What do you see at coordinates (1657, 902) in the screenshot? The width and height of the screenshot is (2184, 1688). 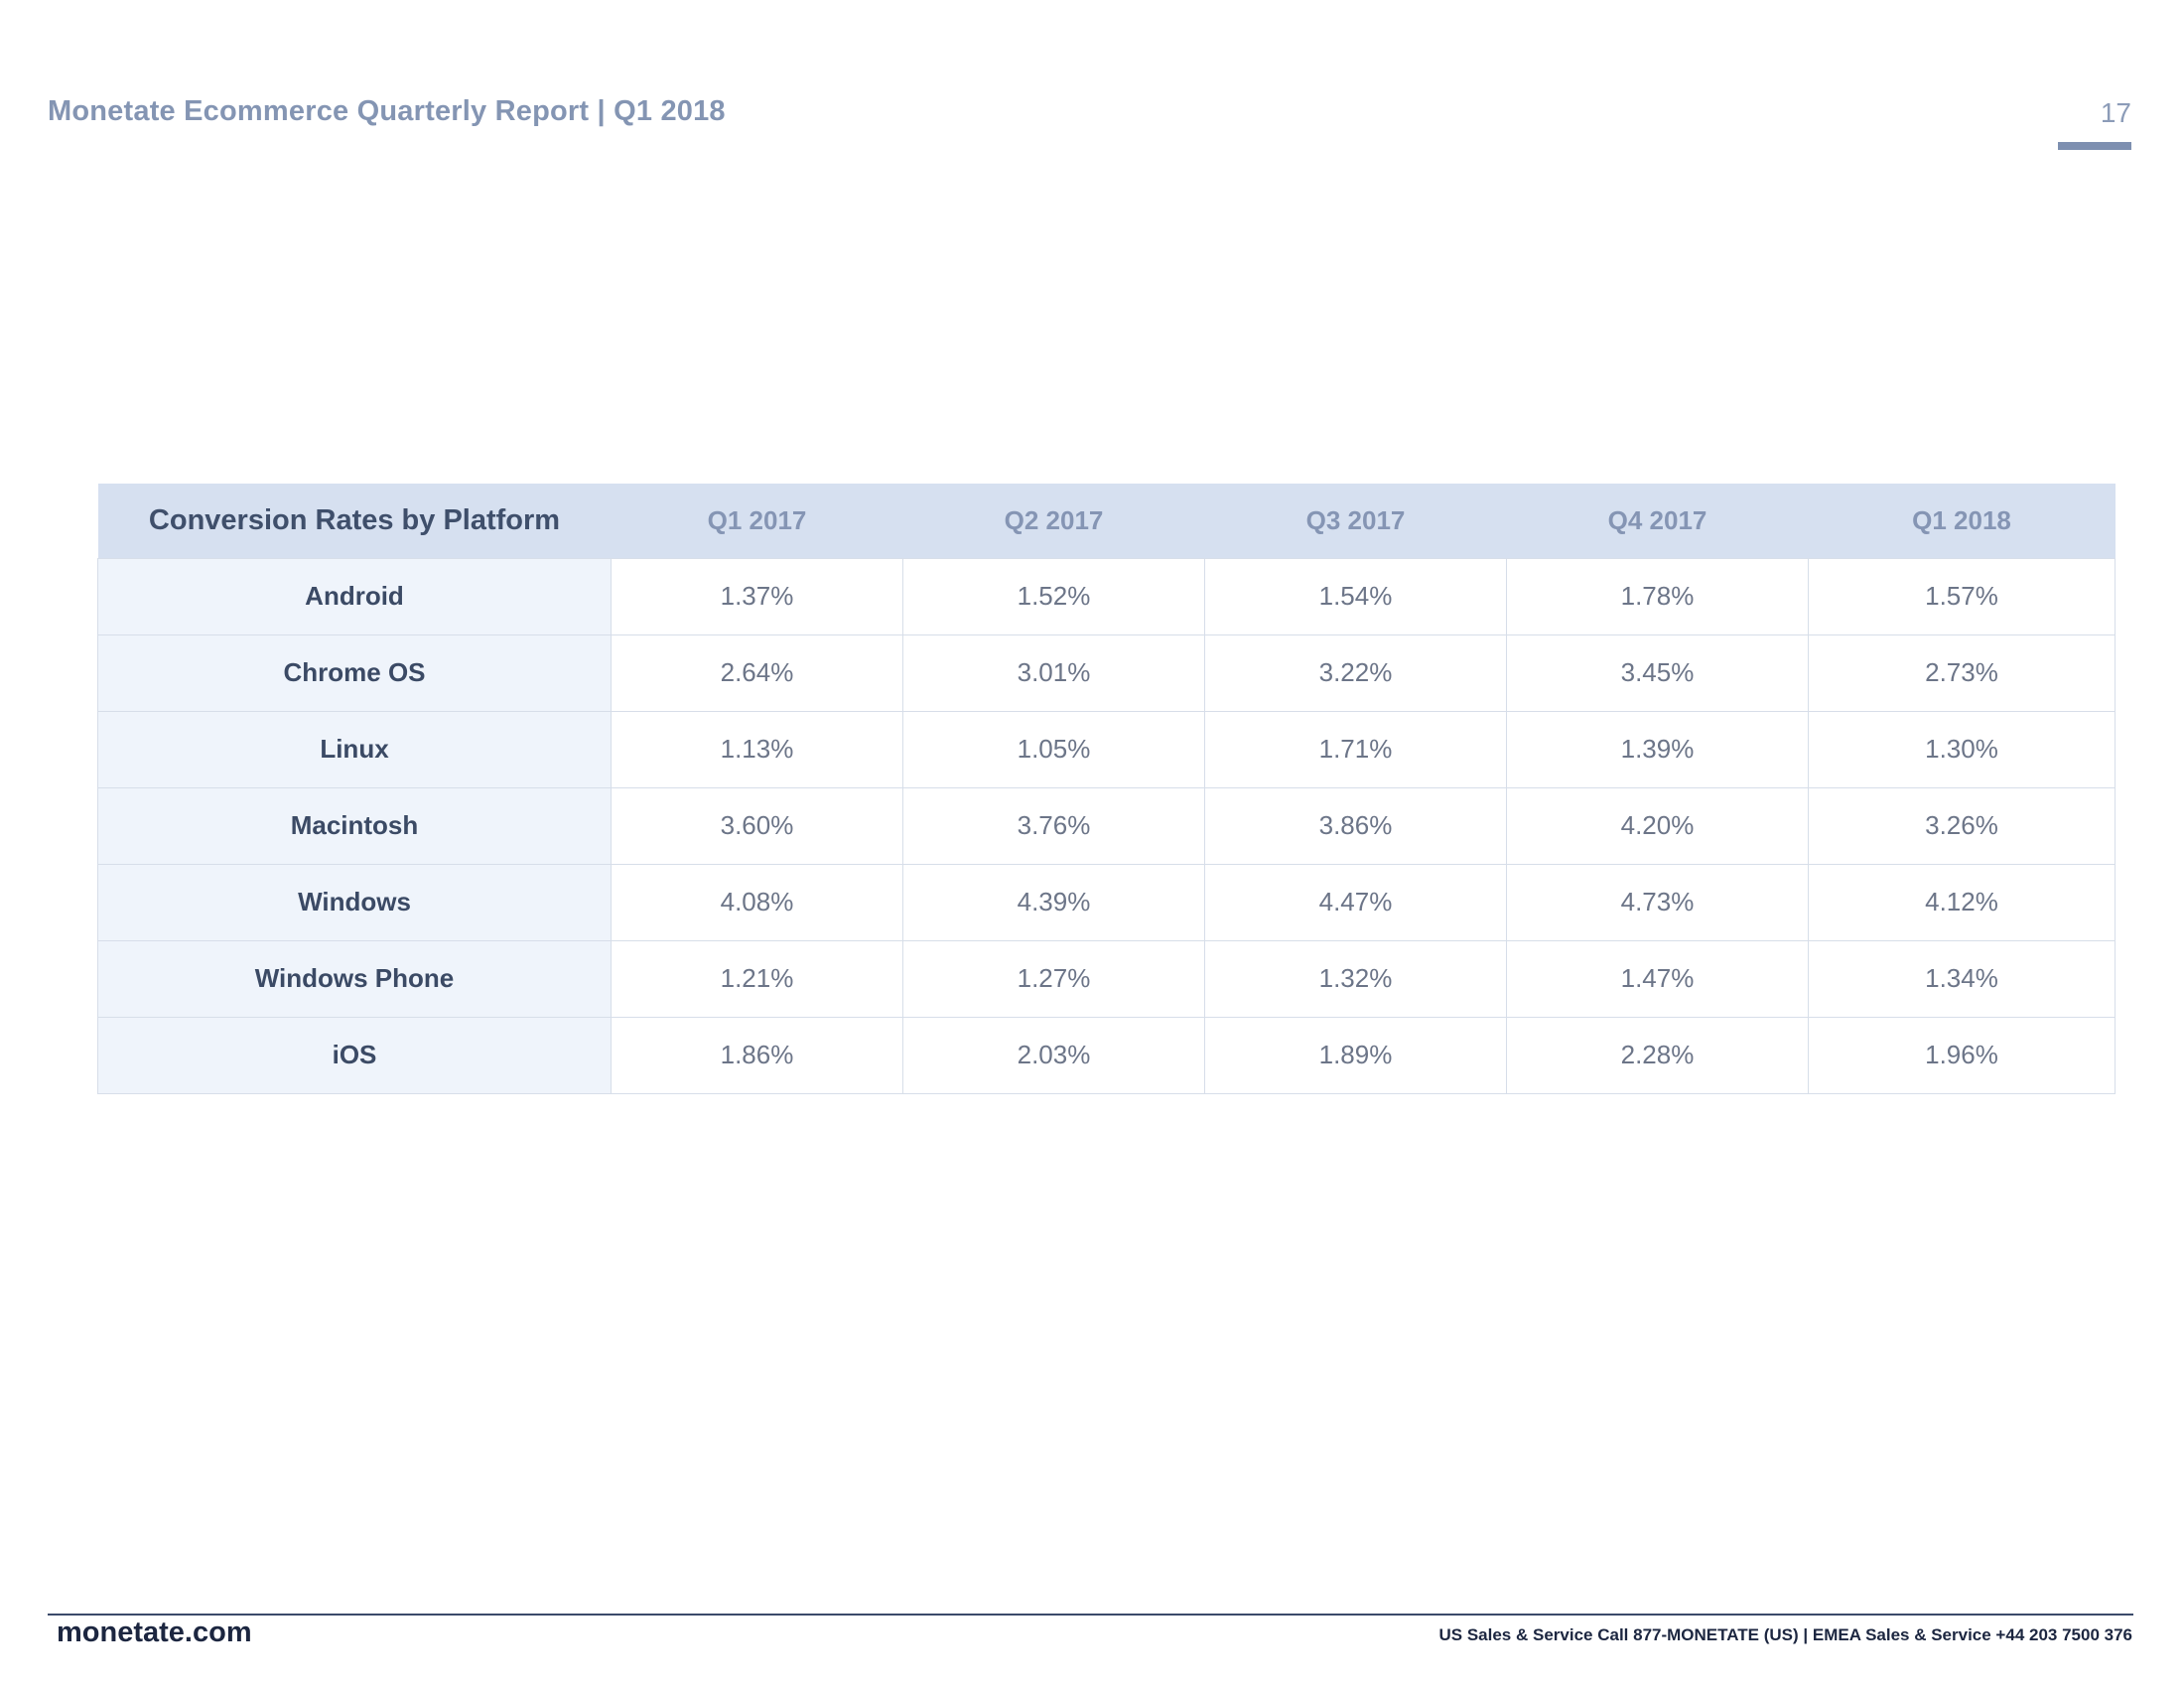 I see `table-cell: 4.73%` at bounding box center [1657, 902].